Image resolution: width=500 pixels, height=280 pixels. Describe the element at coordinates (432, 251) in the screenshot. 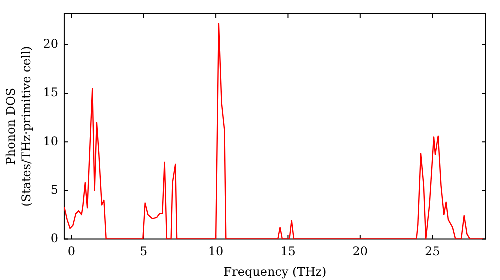

I see `x-tick-label: 25` at that location.